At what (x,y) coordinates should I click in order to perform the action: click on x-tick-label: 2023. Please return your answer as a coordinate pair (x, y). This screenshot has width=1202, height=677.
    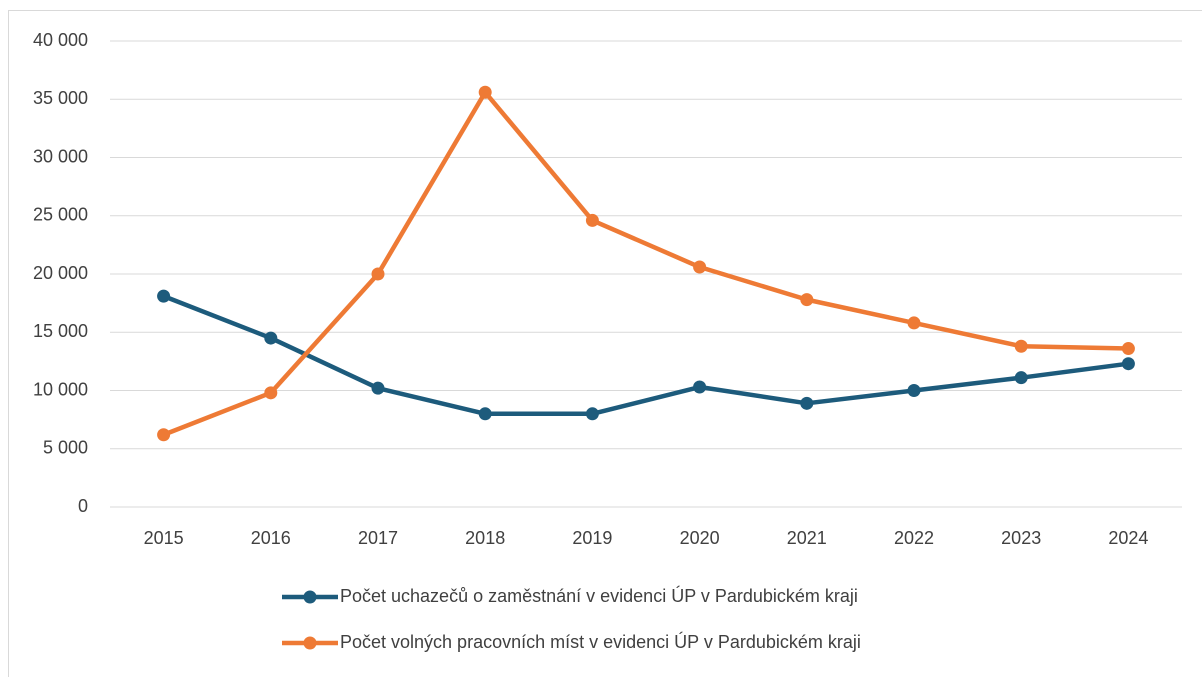
    Looking at the image, I should click on (1021, 538).